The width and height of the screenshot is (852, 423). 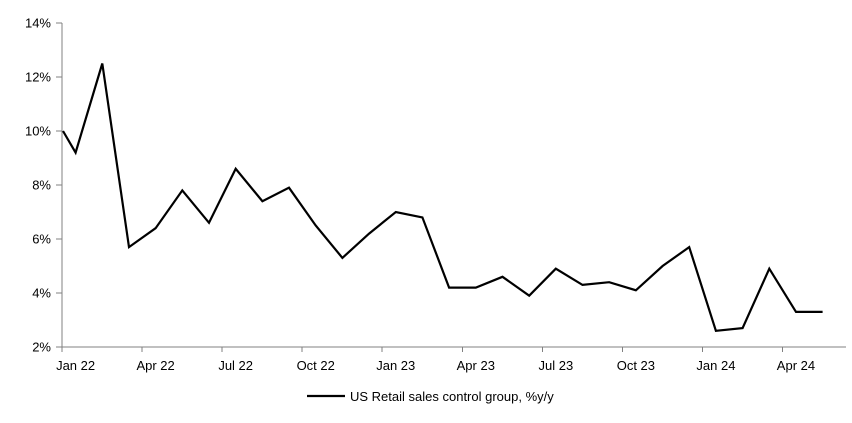 What do you see at coordinates (75, 365) in the screenshot?
I see `x-tick-label: Jan 22` at bounding box center [75, 365].